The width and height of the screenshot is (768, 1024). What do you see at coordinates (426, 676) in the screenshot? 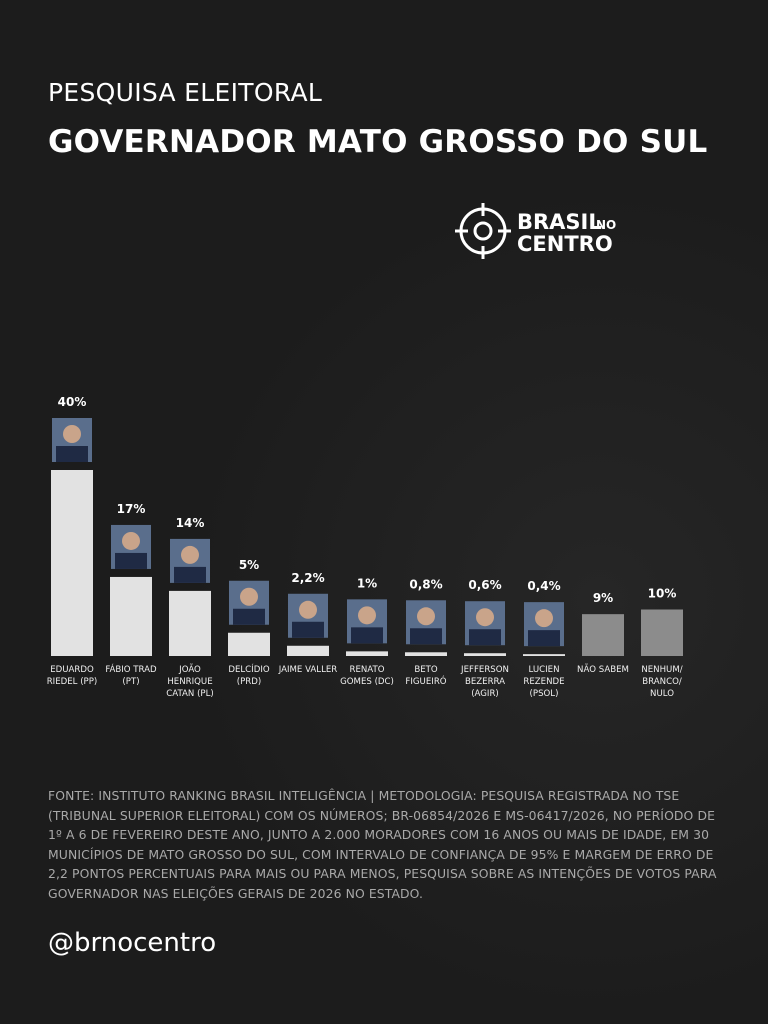
I see `category-label: BETO FIGUEIRÓ` at bounding box center [426, 676].